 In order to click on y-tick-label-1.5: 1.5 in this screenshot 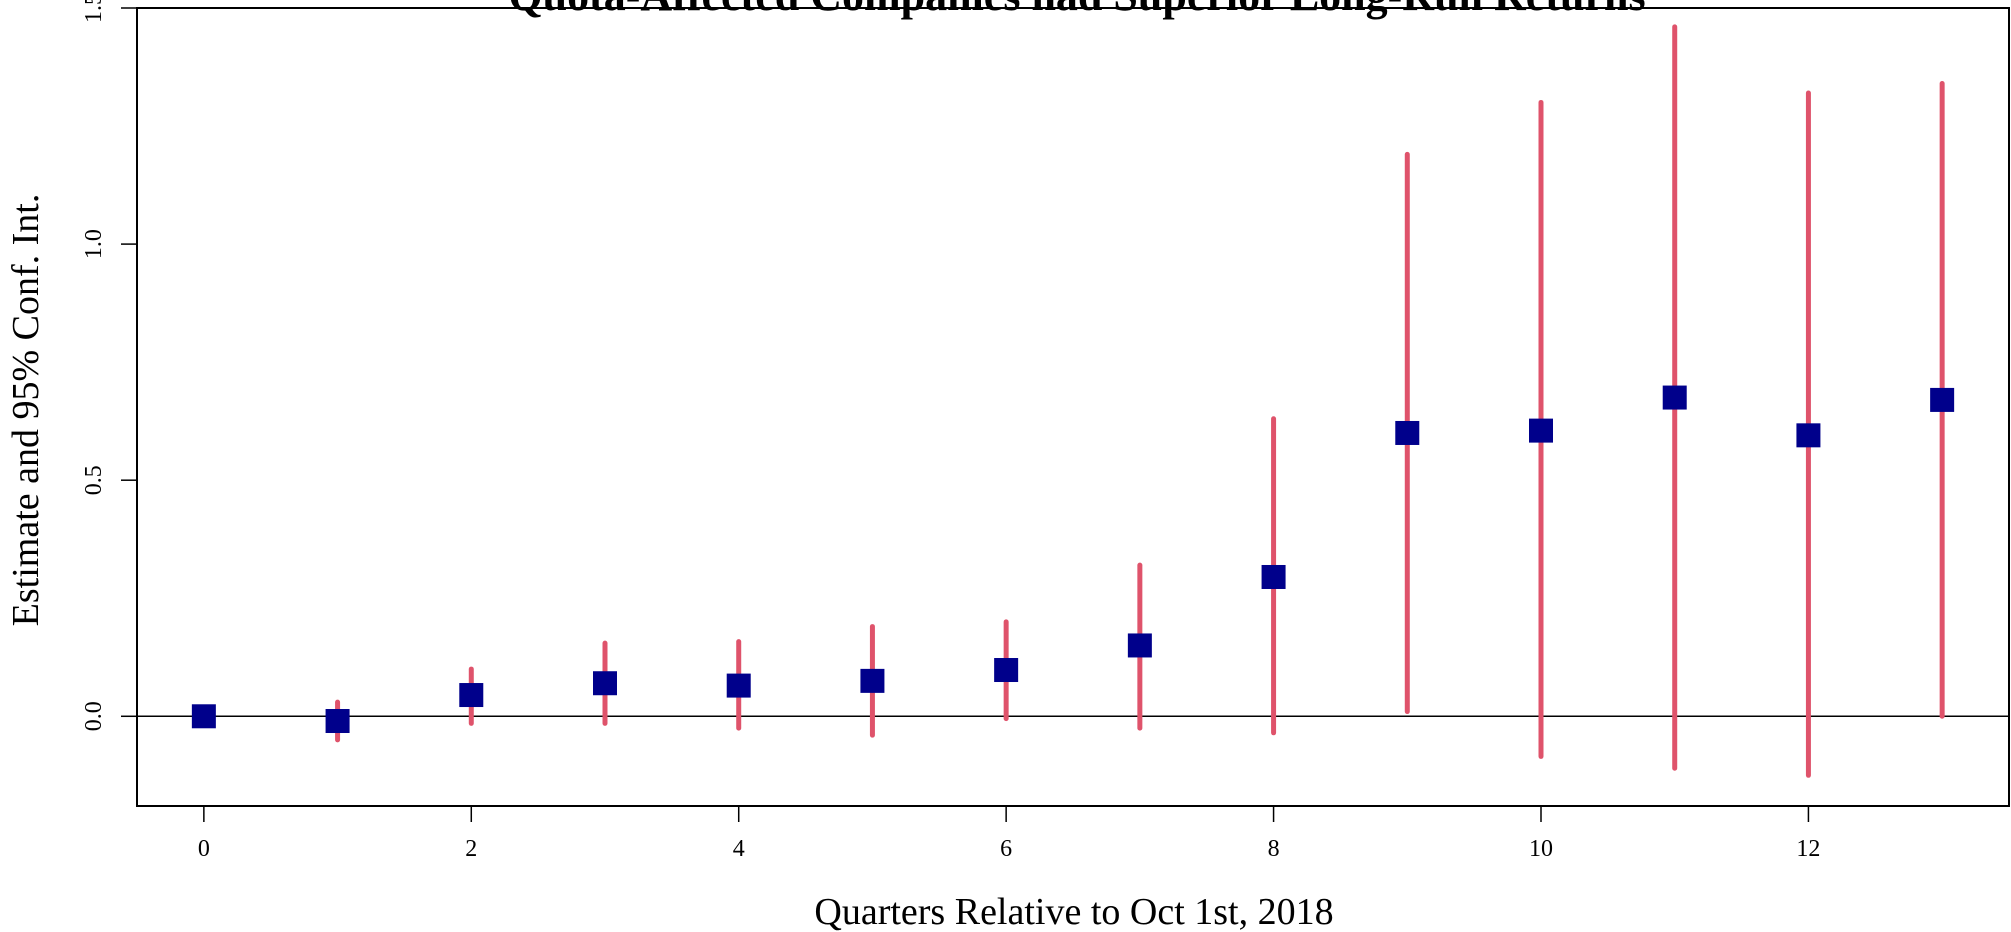, I will do `click(94, 11)`.